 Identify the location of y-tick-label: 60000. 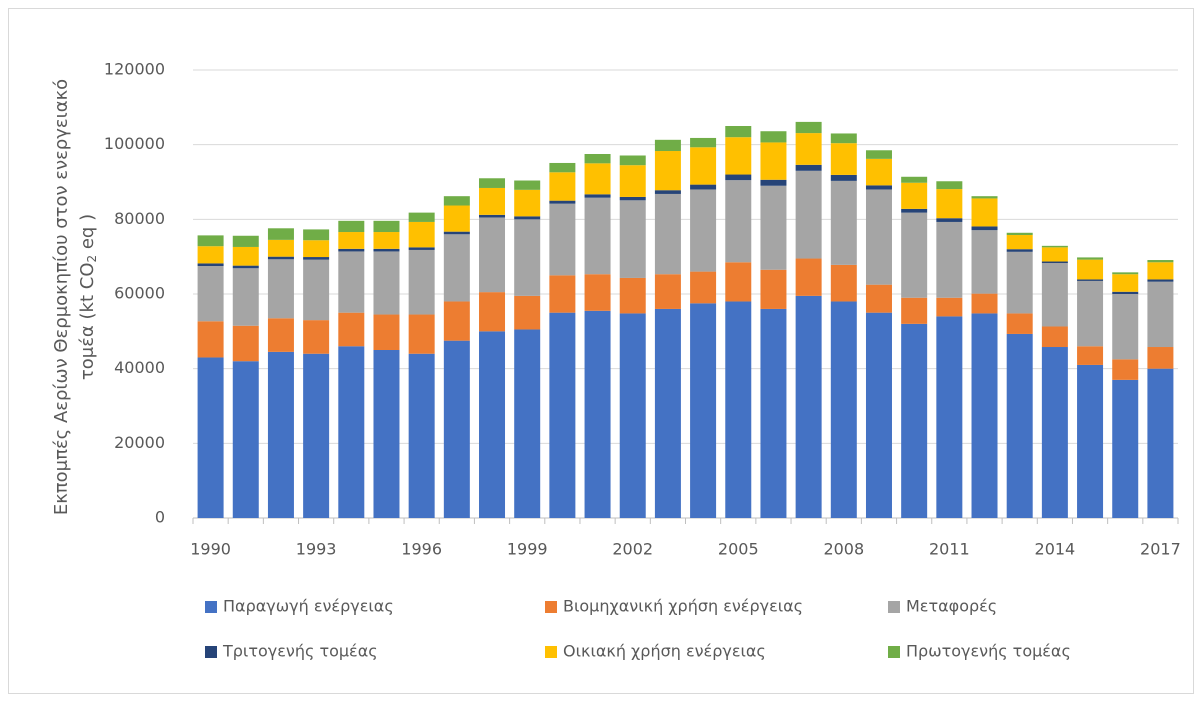
(139, 293).